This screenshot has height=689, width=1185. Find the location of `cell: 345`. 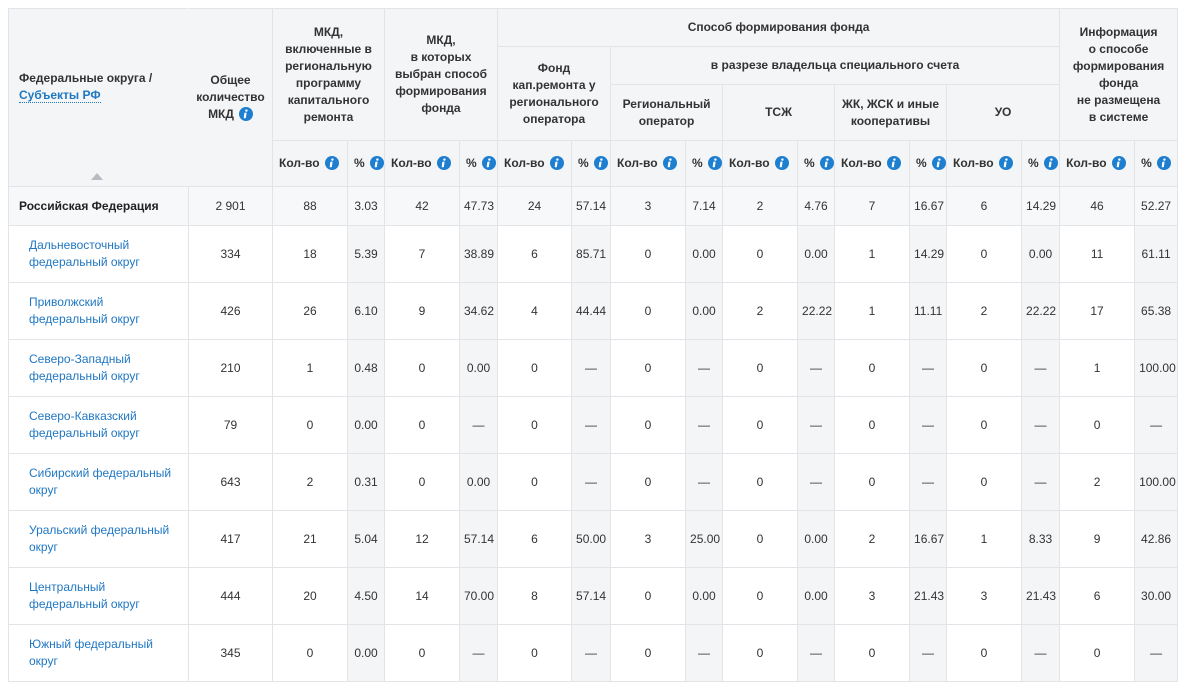

cell: 345 is located at coordinates (230, 653).